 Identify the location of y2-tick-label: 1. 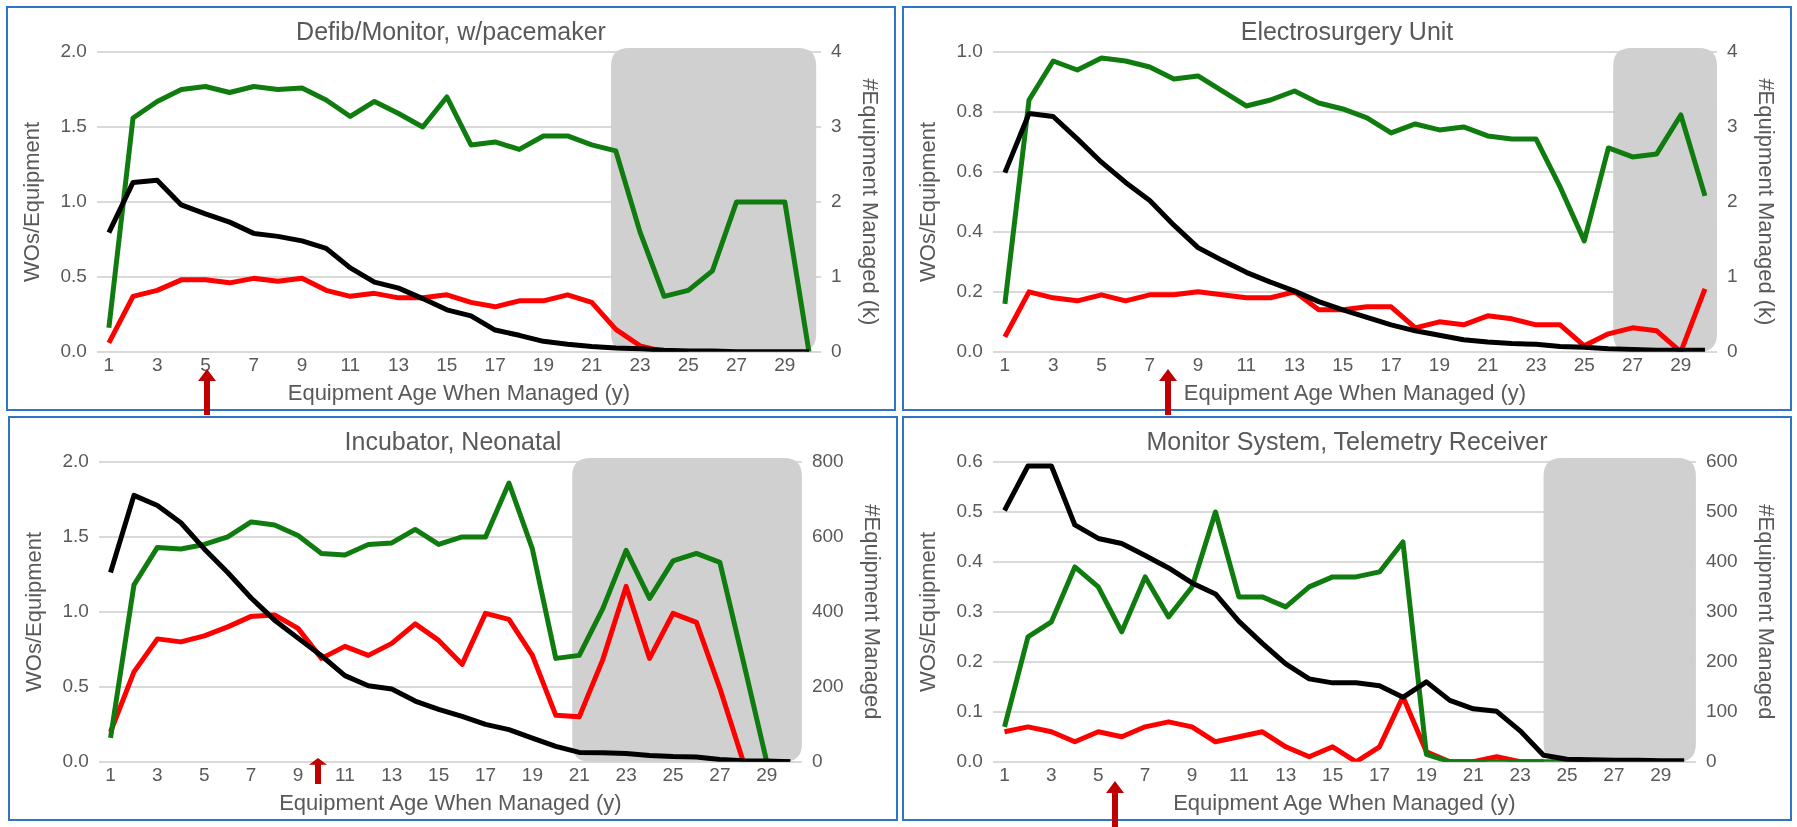
(836, 276).